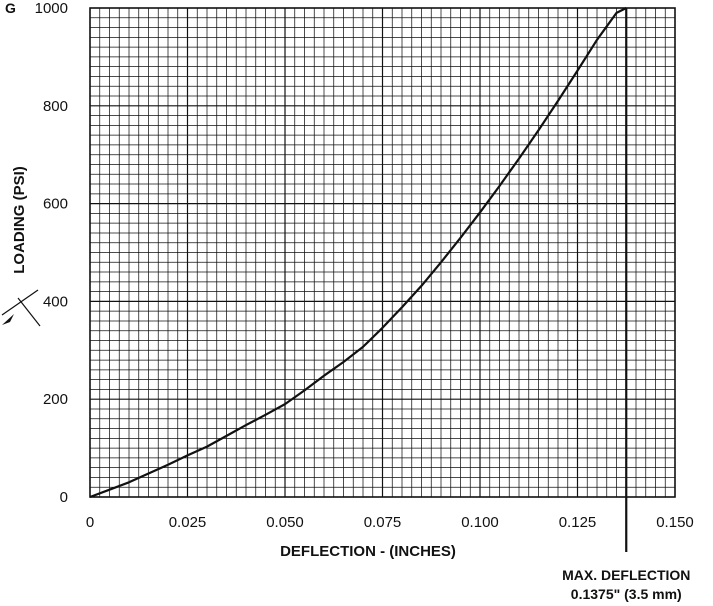  Describe the element at coordinates (626, 594) in the screenshot. I see `max-deflection-value: 0.1375" (3.5 mm)` at that location.